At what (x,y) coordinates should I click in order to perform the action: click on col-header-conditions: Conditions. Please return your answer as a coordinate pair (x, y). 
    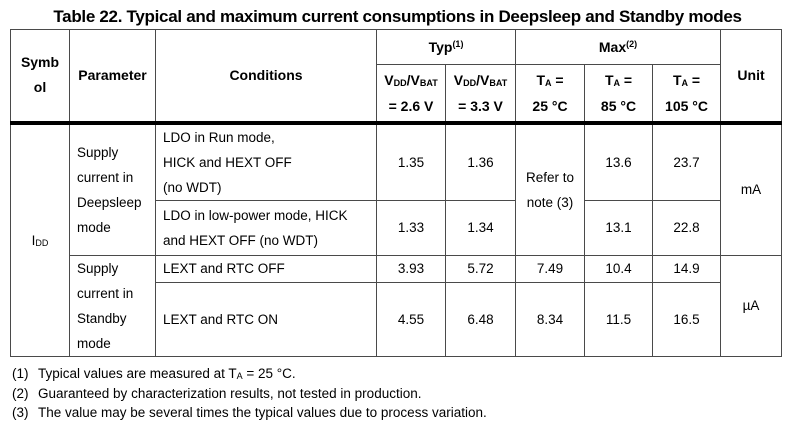
    Looking at the image, I should click on (266, 77).